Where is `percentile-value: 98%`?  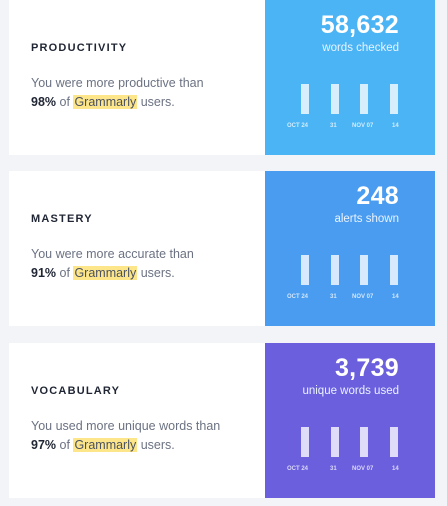
percentile-value: 98% is located at coordinates (44, 102).